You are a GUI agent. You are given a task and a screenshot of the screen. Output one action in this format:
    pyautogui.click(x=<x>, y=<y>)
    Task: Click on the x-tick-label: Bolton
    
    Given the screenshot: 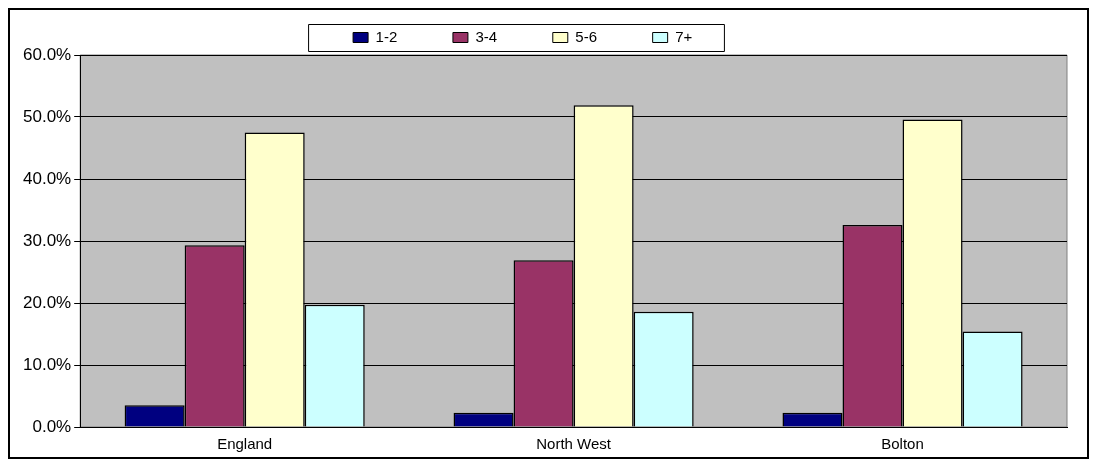 What is the action you would take?
    pyautogui.click(x=902, y=444)
    